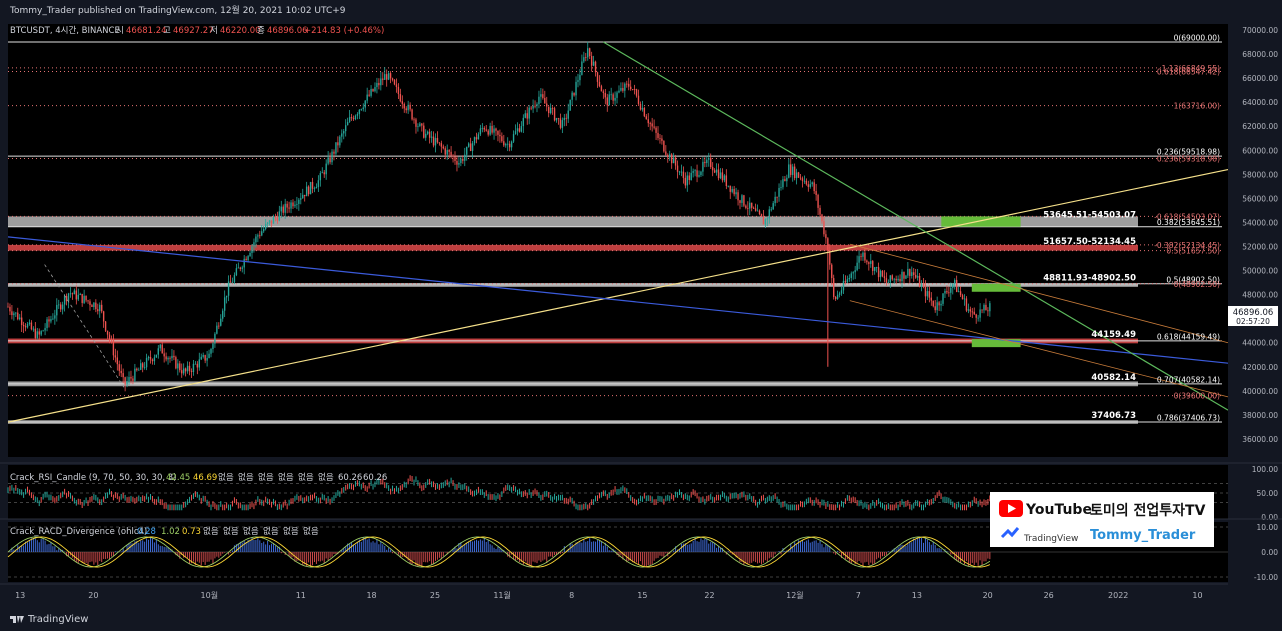 This screenshot has height=631, width=1282. I want to click on close-value: 46896.06, so click(287, 31).